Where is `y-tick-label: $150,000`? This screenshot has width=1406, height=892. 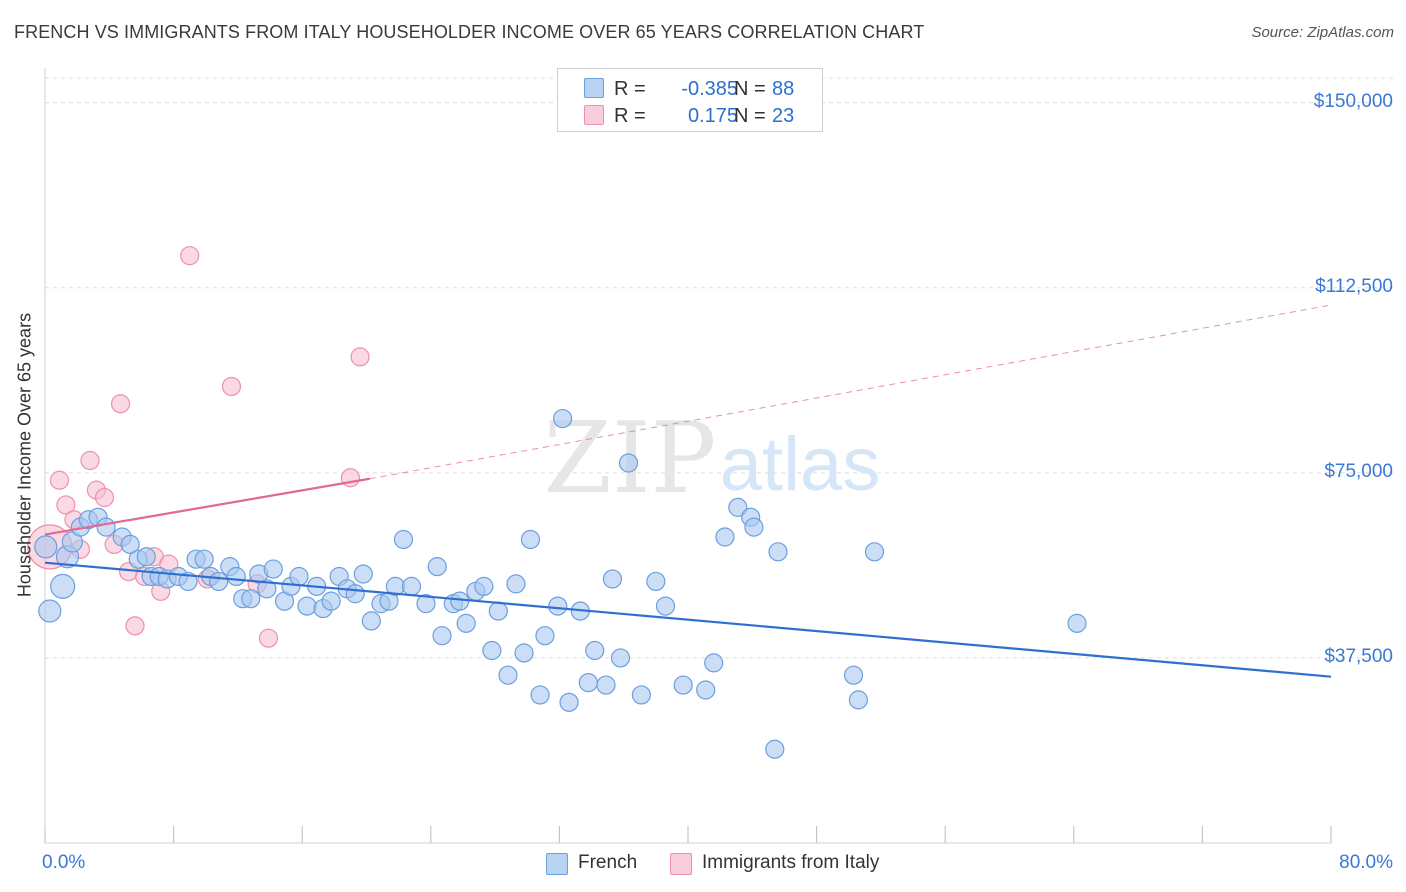 y-tick-label: $150,000 is located at coordinates (1353, 101).